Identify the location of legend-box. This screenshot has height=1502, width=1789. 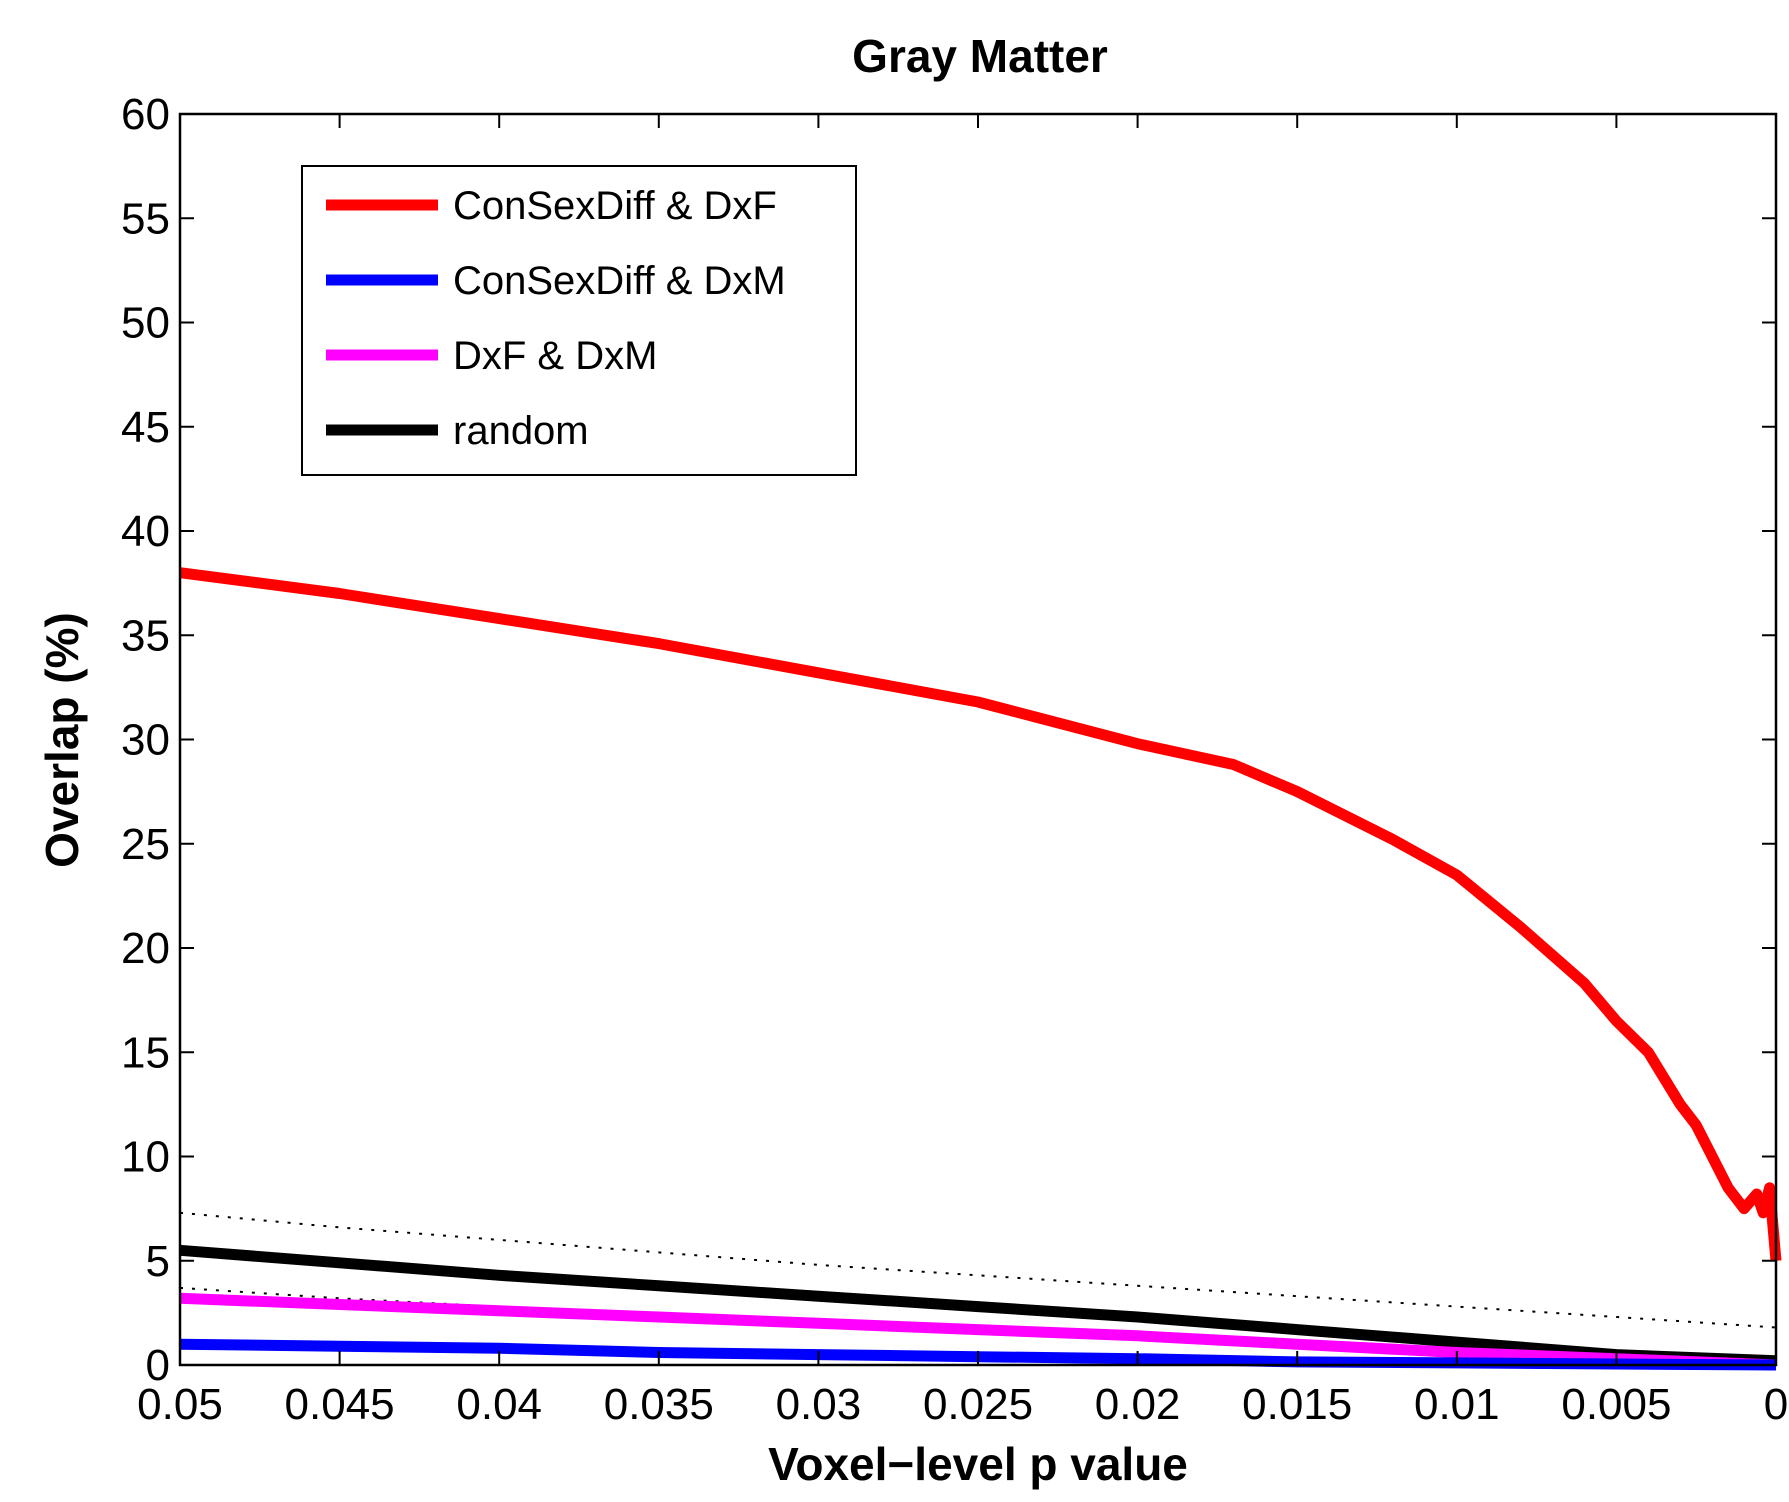
(579, 320).